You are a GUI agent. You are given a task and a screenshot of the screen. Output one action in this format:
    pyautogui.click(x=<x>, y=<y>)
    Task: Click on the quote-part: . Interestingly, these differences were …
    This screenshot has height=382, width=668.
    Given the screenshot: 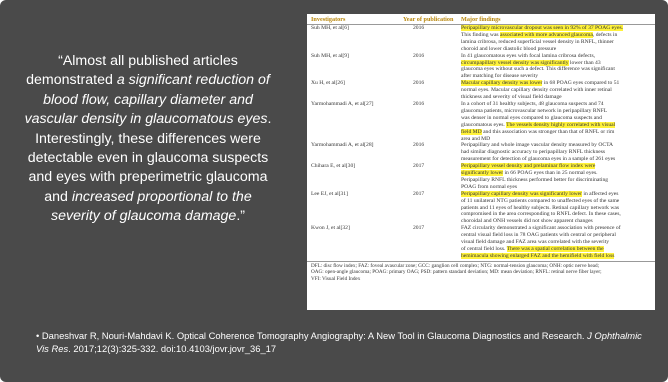 What is the action you would take?
    pyautogui.click(x=149, y=158)
    